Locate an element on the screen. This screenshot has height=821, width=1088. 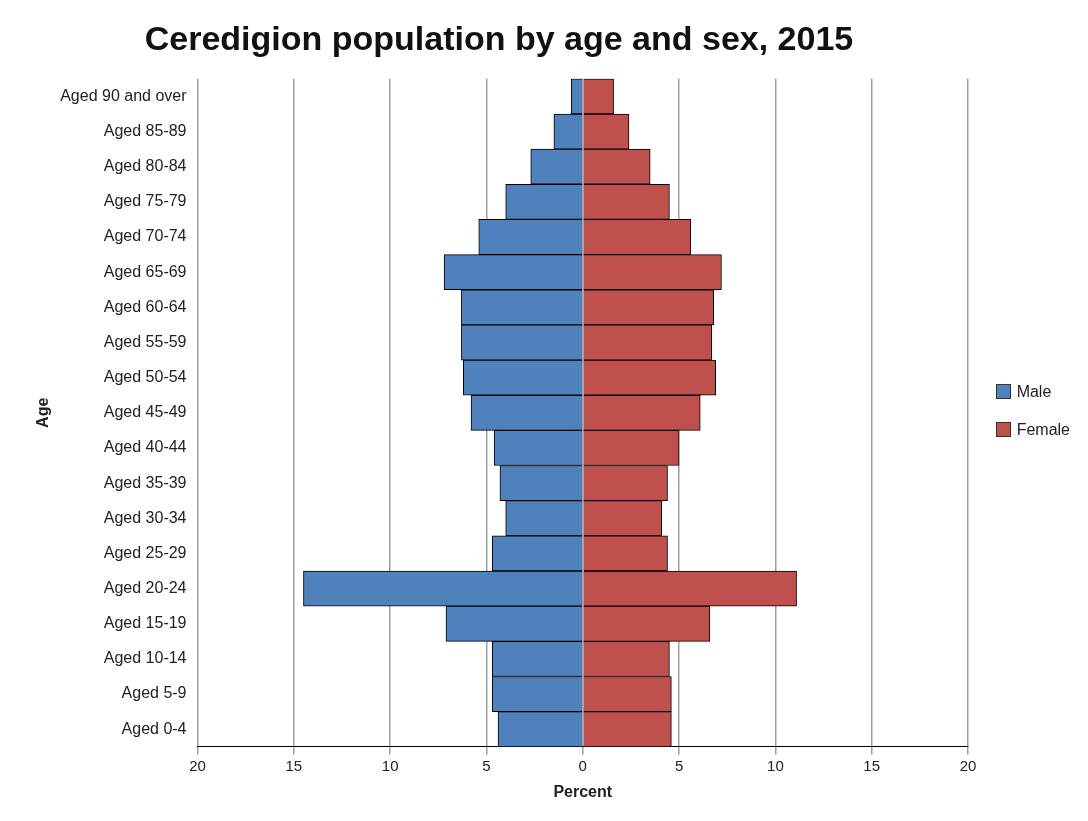
y-tick-label: Aged 10-14 is located at coordinates (145, 658).